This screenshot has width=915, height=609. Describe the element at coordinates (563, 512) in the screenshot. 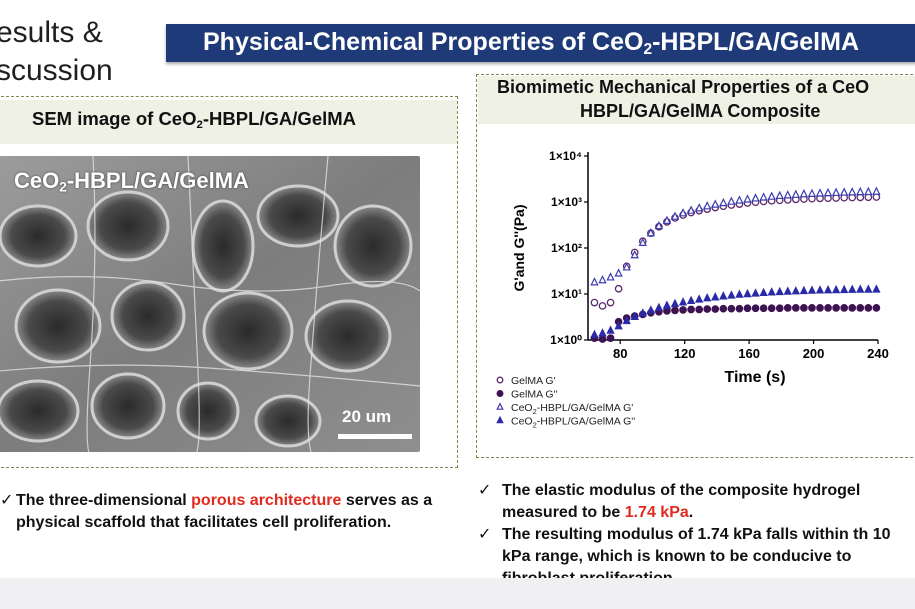

I see `bullet1-text-line2: measured to be` at that location.